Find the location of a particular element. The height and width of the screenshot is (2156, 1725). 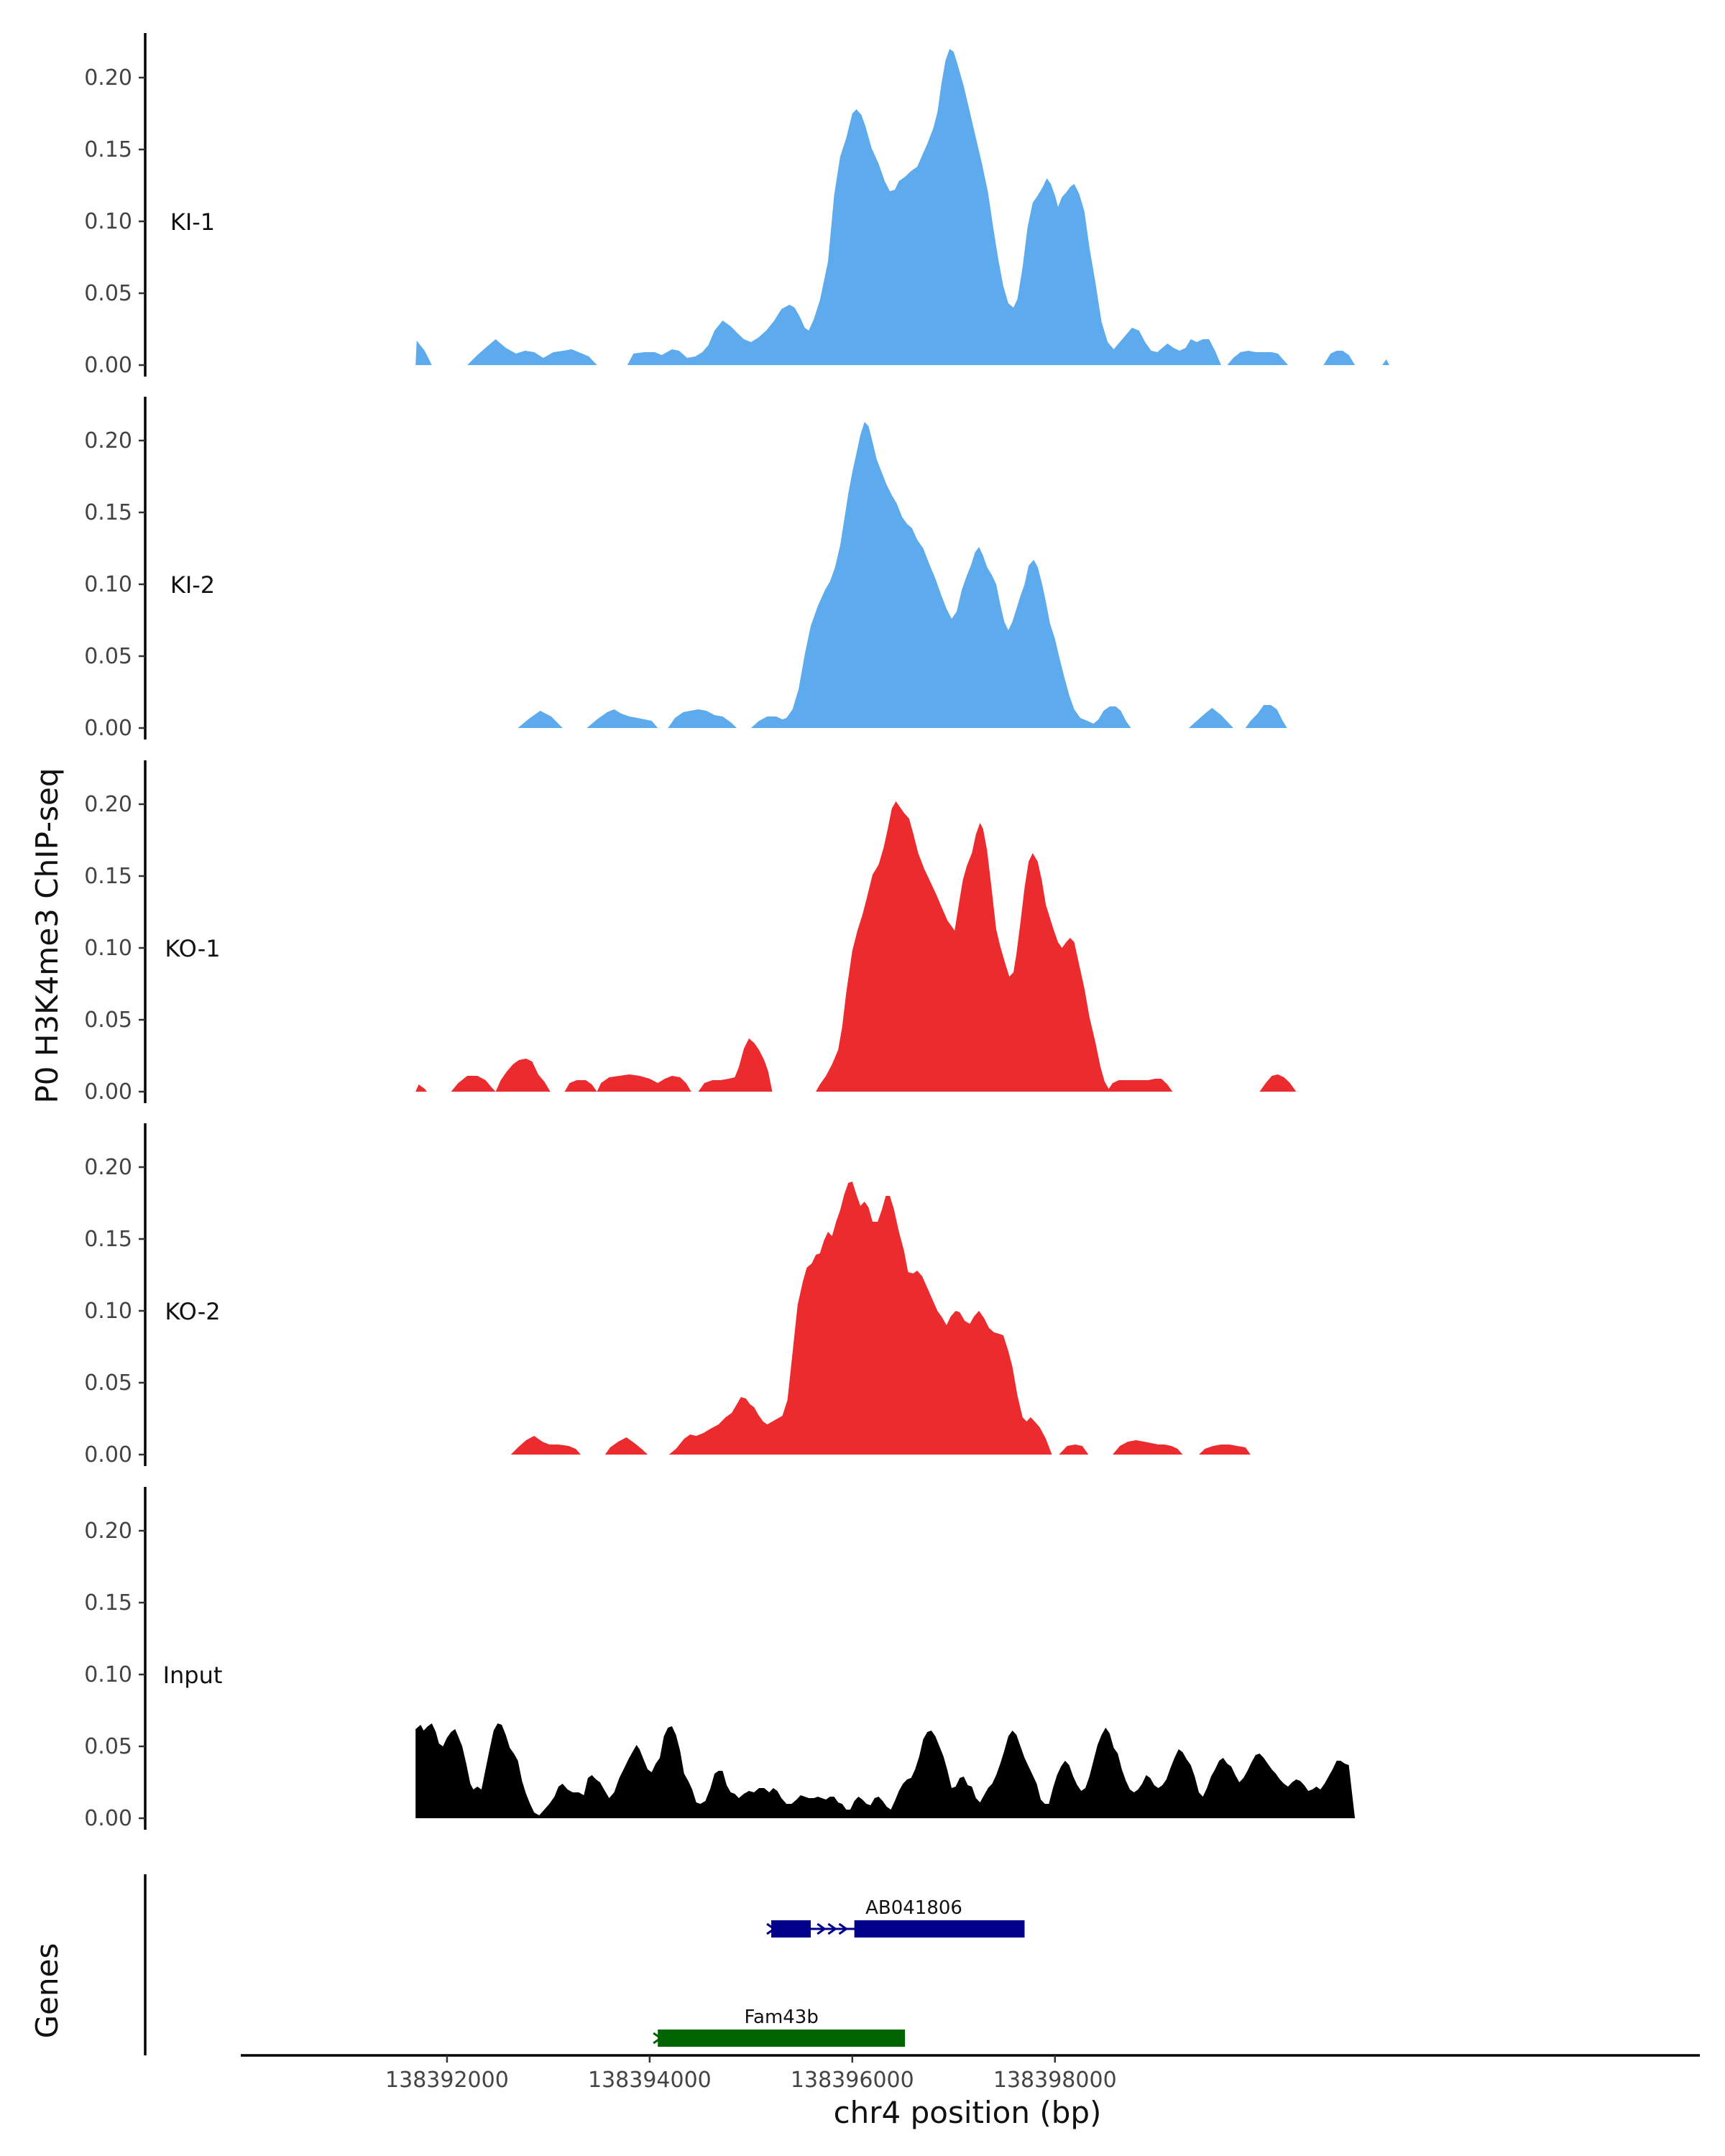

track-label: Input is located at coordinates (193, 1675).